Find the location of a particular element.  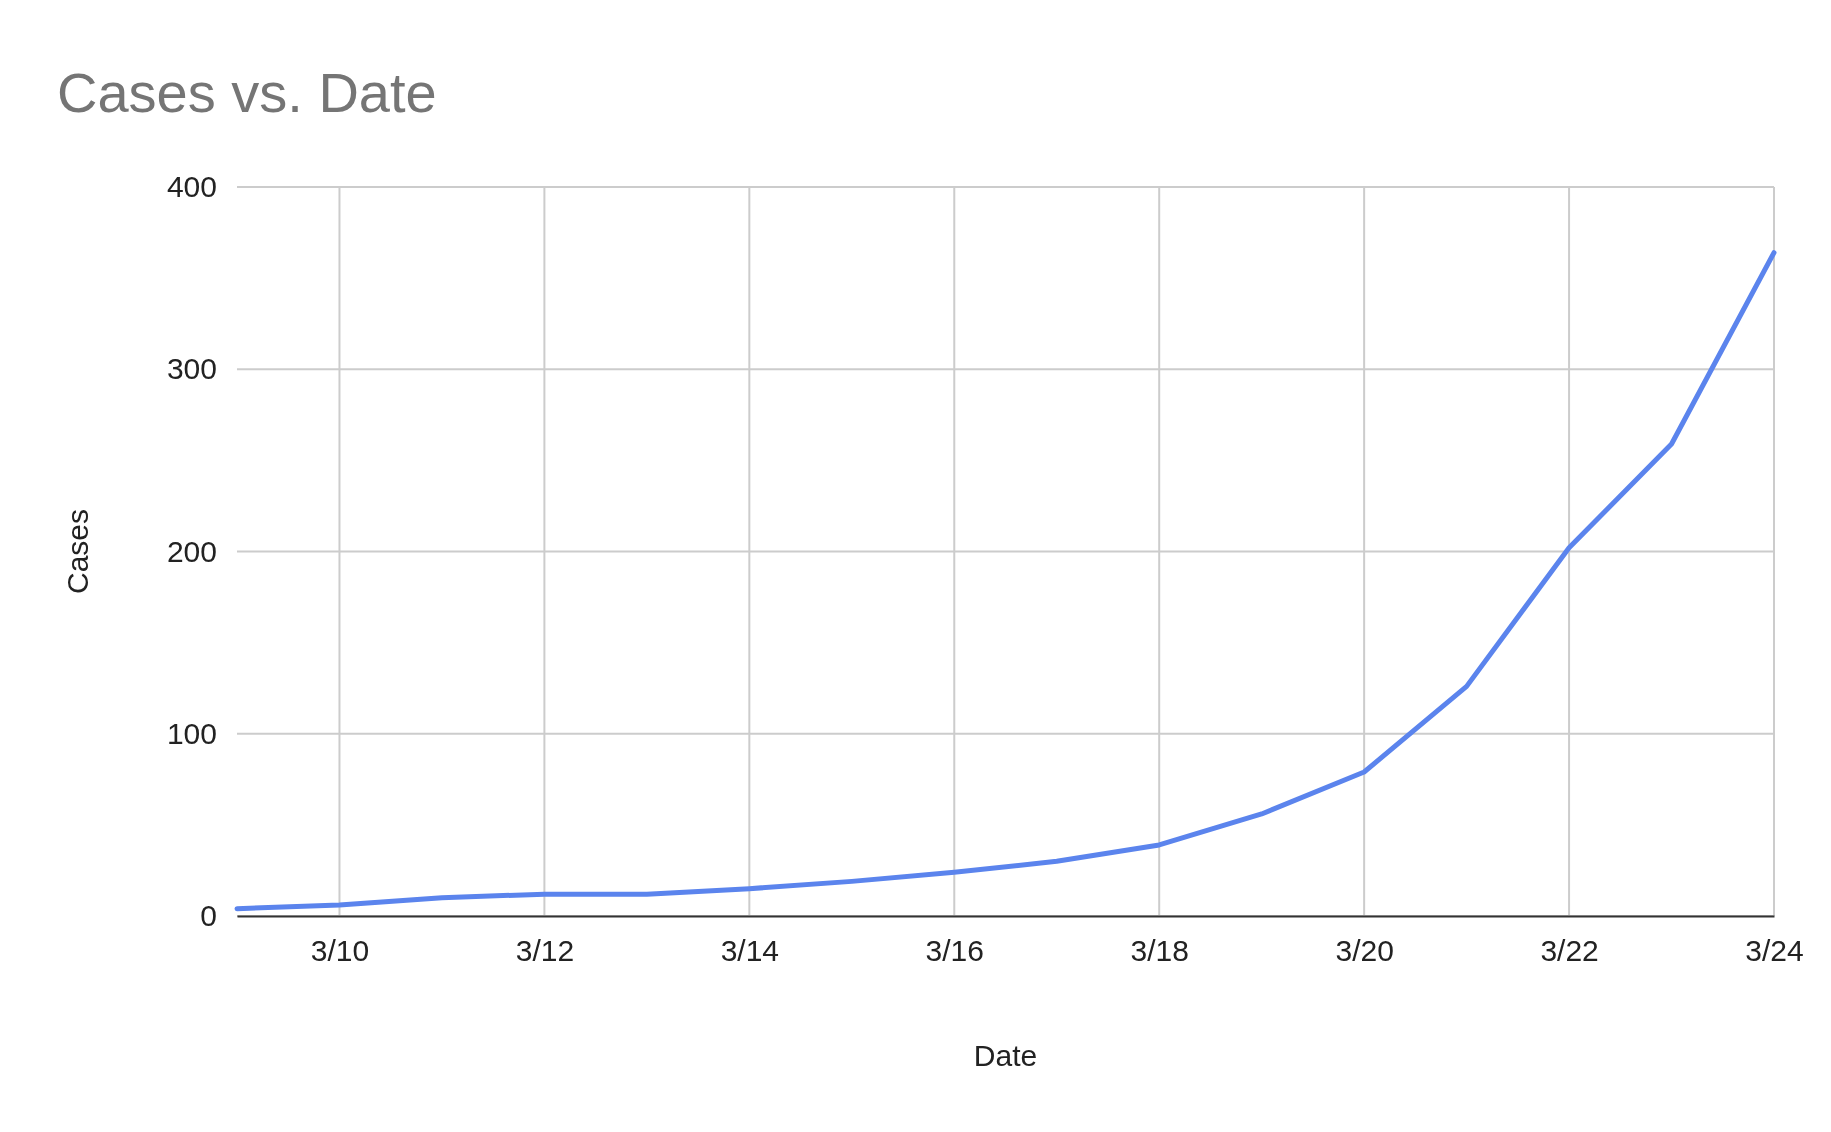

y-tick-label: 400 is located at coordinates (191, 187).